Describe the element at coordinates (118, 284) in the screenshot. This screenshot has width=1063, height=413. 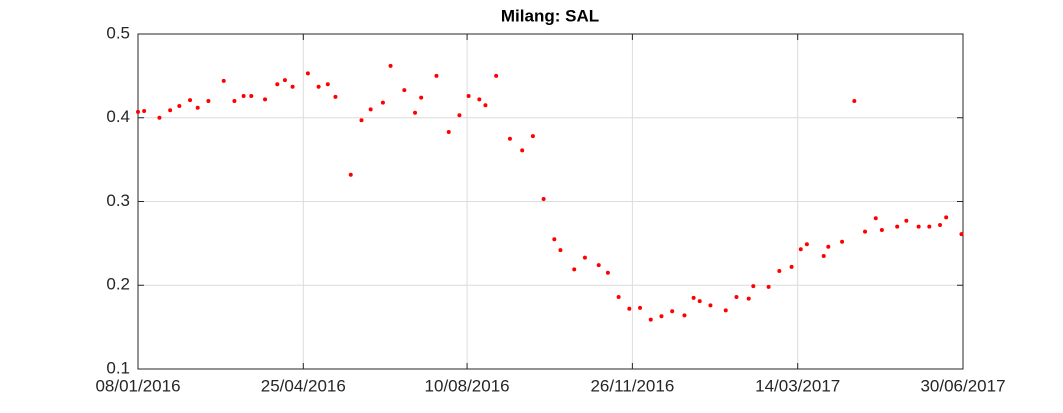
I see `y-tick-label: 0.2` at that location.